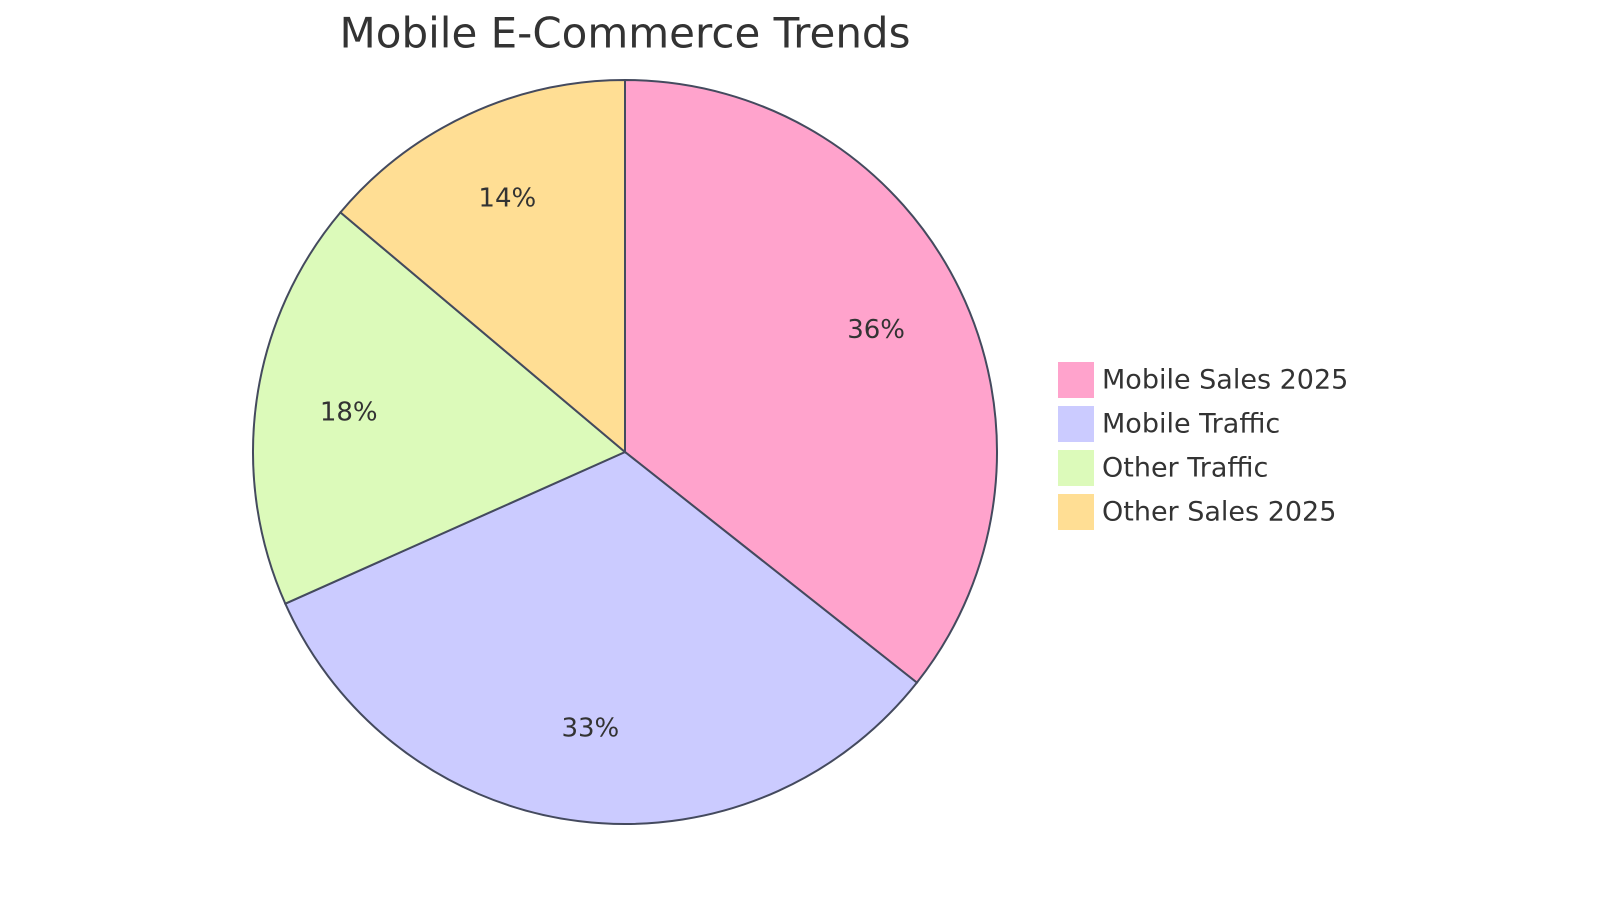 This screenshot has width=1600, height=903. Describe the element at coordinates (1191, 424) in the screenshot. I see `legend-label: Mobile Traffic` at that location.